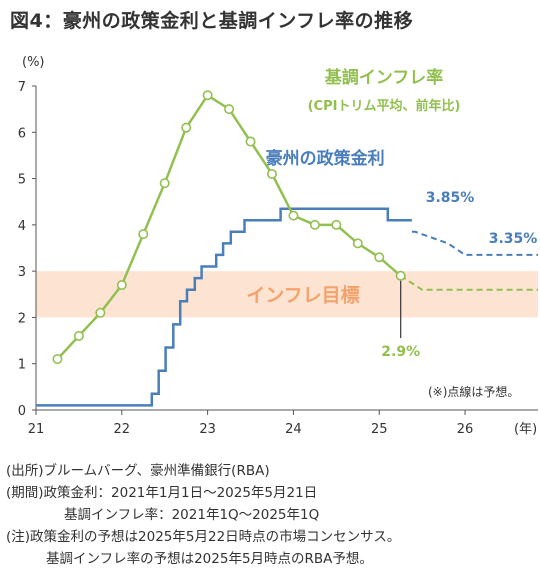  What do you see at coordinates (525, 429) in the screenshot?
I see `x-unit-label: (年)` at bounding box center [525, 429].